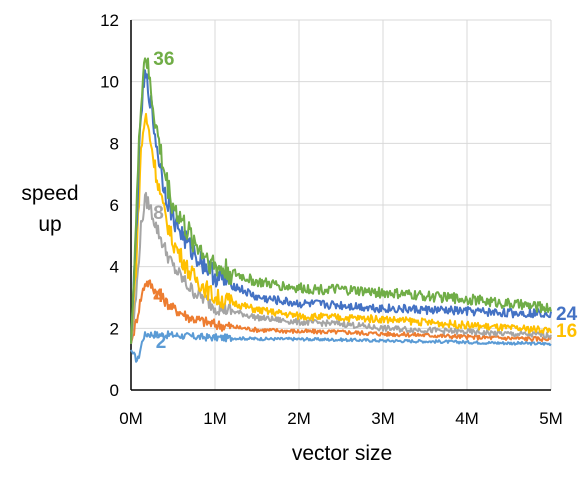  What do you see at coordinates (131, 418) in the screenshot?
I see `x-tick-label: 0M` at bounding box center [131, 418].